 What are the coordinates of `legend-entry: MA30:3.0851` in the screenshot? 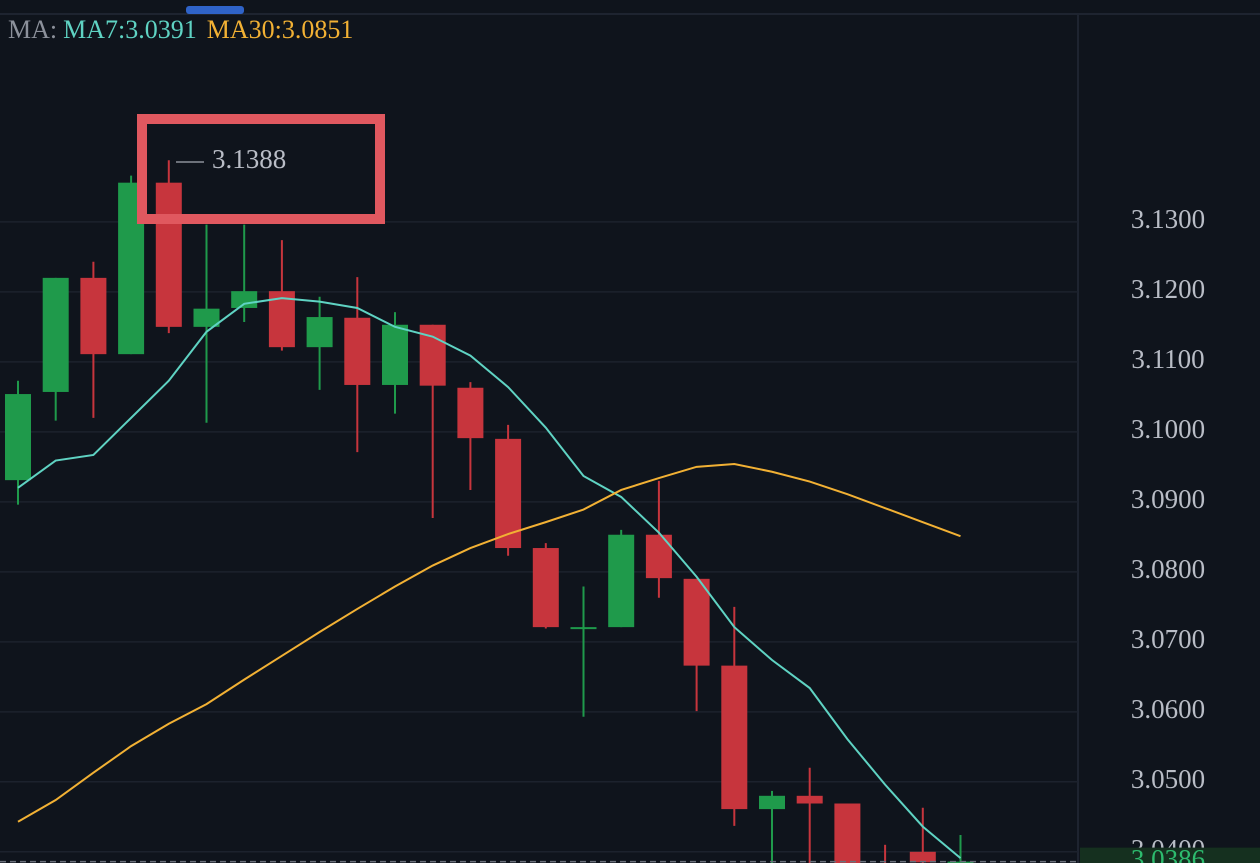 It's located at (280, 29).